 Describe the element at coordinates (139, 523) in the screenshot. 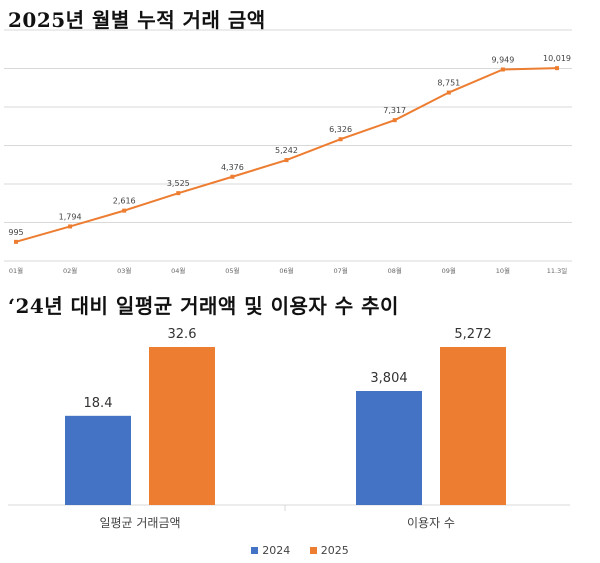

I see `chart2-category-label: 일평균 거래금액` at that location.